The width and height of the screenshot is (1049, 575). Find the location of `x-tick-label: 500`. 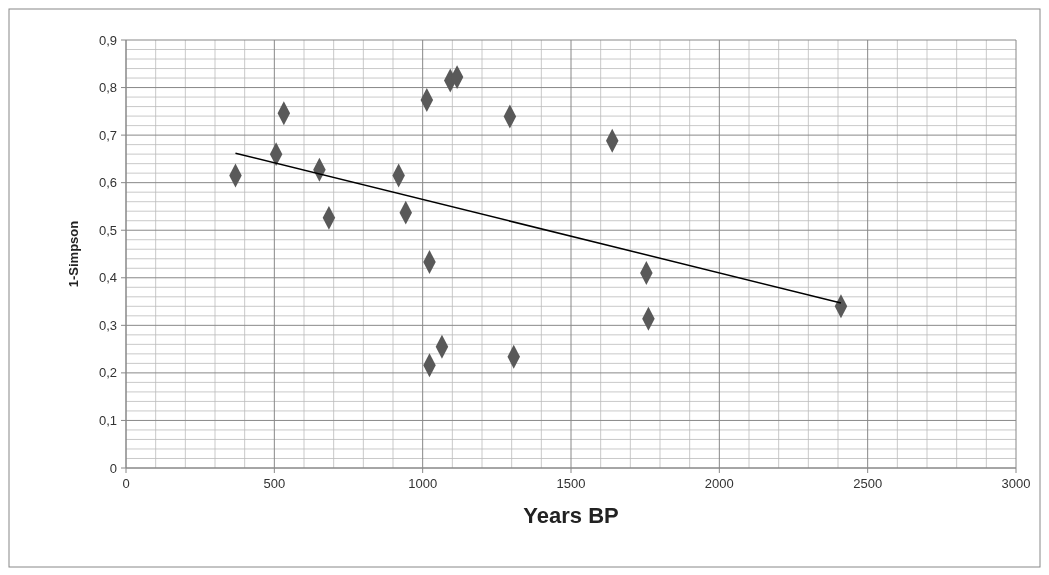

x-tick-label: 500 is located at coordinates (274, 483).